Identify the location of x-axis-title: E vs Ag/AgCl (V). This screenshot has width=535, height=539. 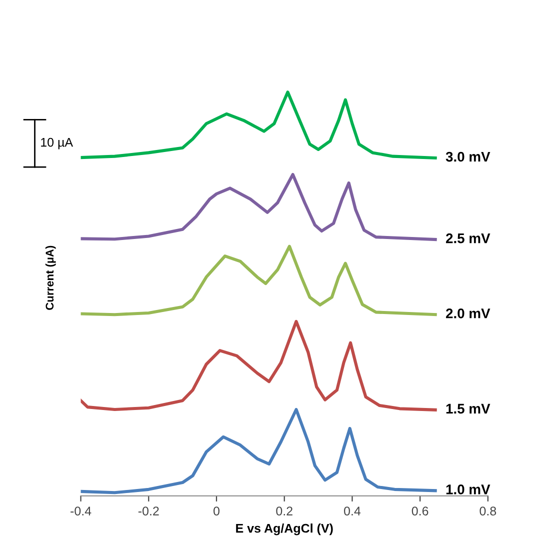
(284, 530).